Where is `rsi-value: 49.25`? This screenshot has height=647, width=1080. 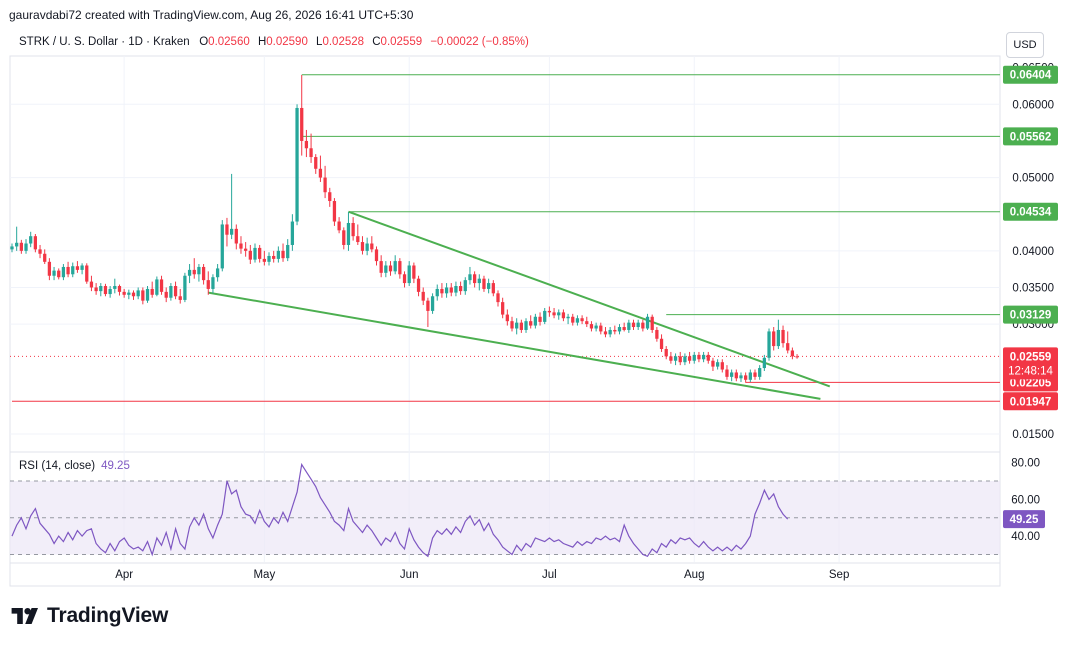
rsi-value: 49.25 is located at coordinates (115, 466).